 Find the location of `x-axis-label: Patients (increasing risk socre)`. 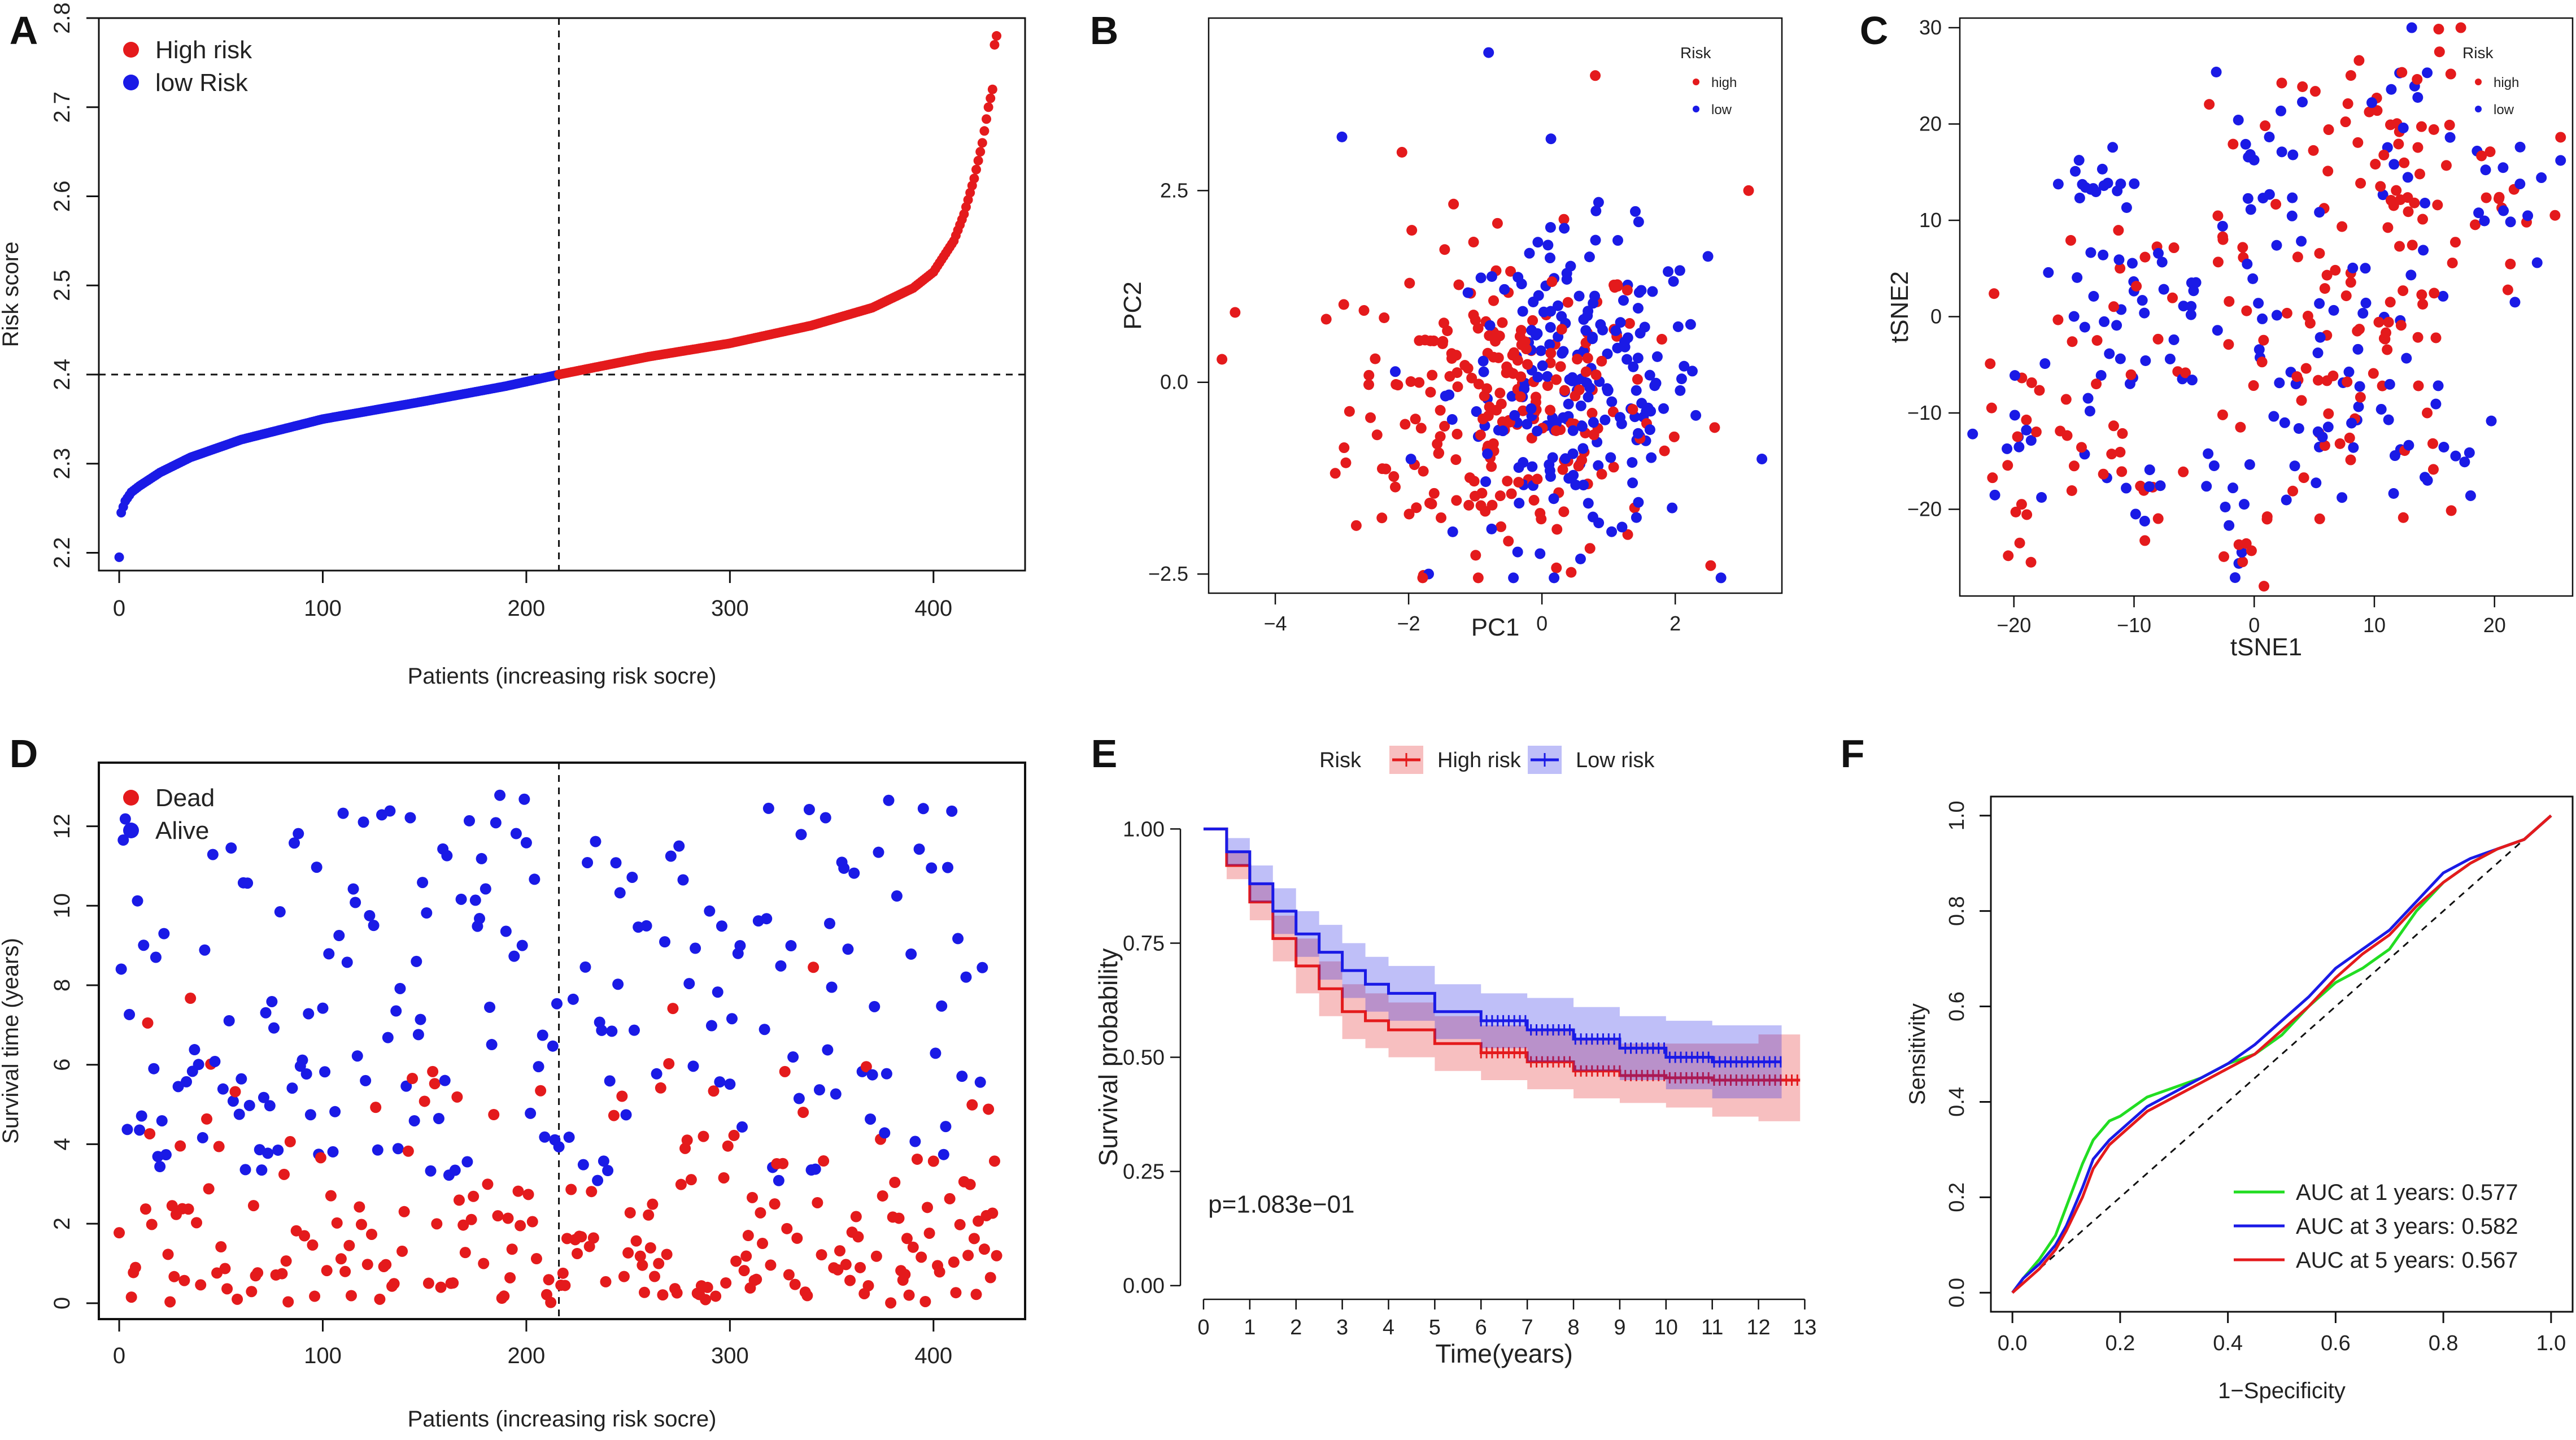

x-axis-label: Patients (increasing risk socre) is located at coordinates (562, 677).